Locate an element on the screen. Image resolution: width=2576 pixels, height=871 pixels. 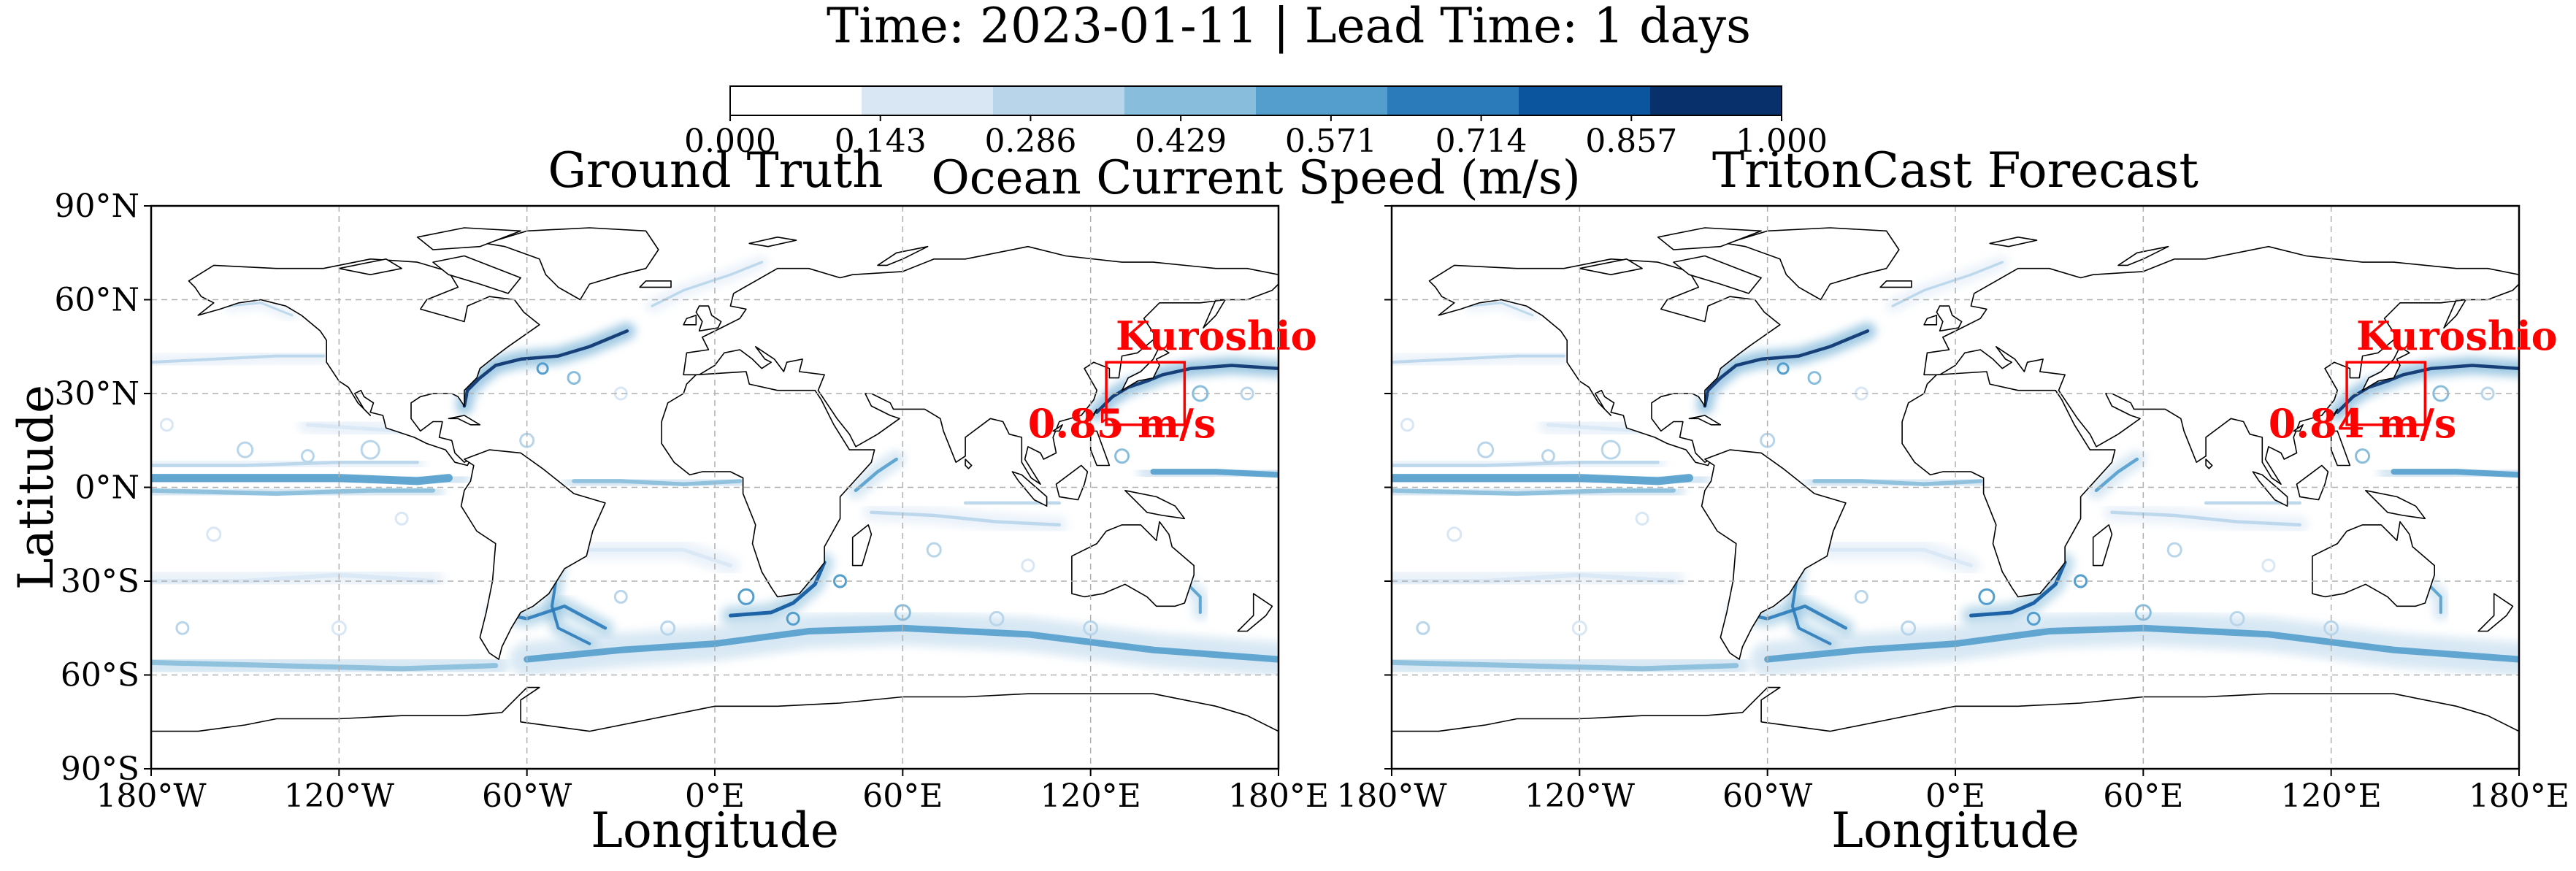
colorbar-label: Ocean Current Speed (m/s) is located at coordinates (1255, 178).